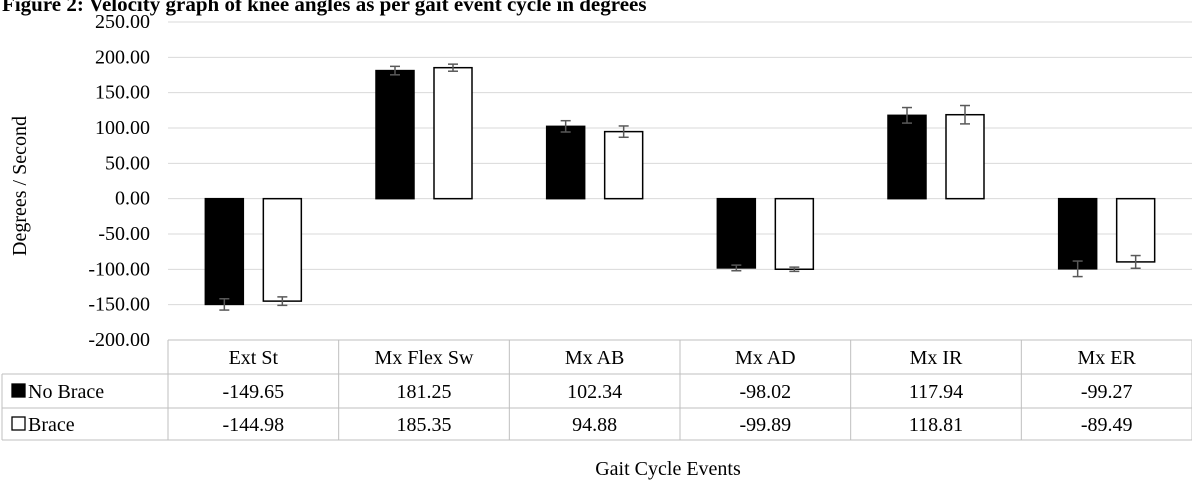  Describe the element at coordinates (424, 392) in the screenshot. I see `data-label: 181.25` at that location.